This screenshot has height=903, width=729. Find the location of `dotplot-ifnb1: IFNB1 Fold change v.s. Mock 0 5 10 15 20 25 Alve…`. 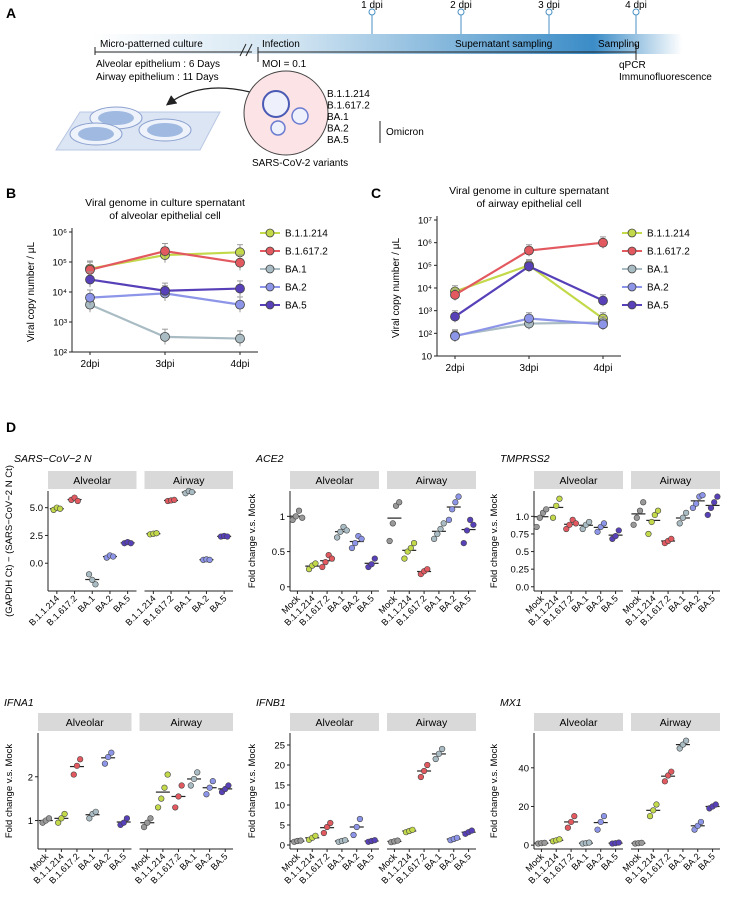

dotplot-ifnb1: IFNB1 Fold change v.s. Mock 0 5 10 15 20 25 Alve… is located at coordinates (361, 791).